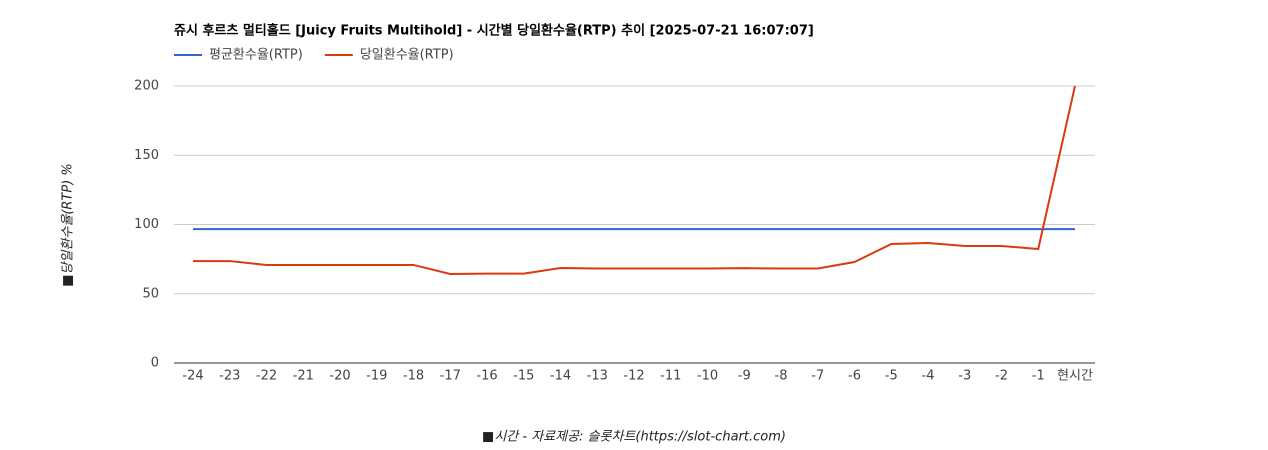 The height and width of the screenshot is (450, 1268). What do you see at coordinates (192, 376) in the screenshot?
I see `x-tick-label: -24` at bounding box center [192, 376].